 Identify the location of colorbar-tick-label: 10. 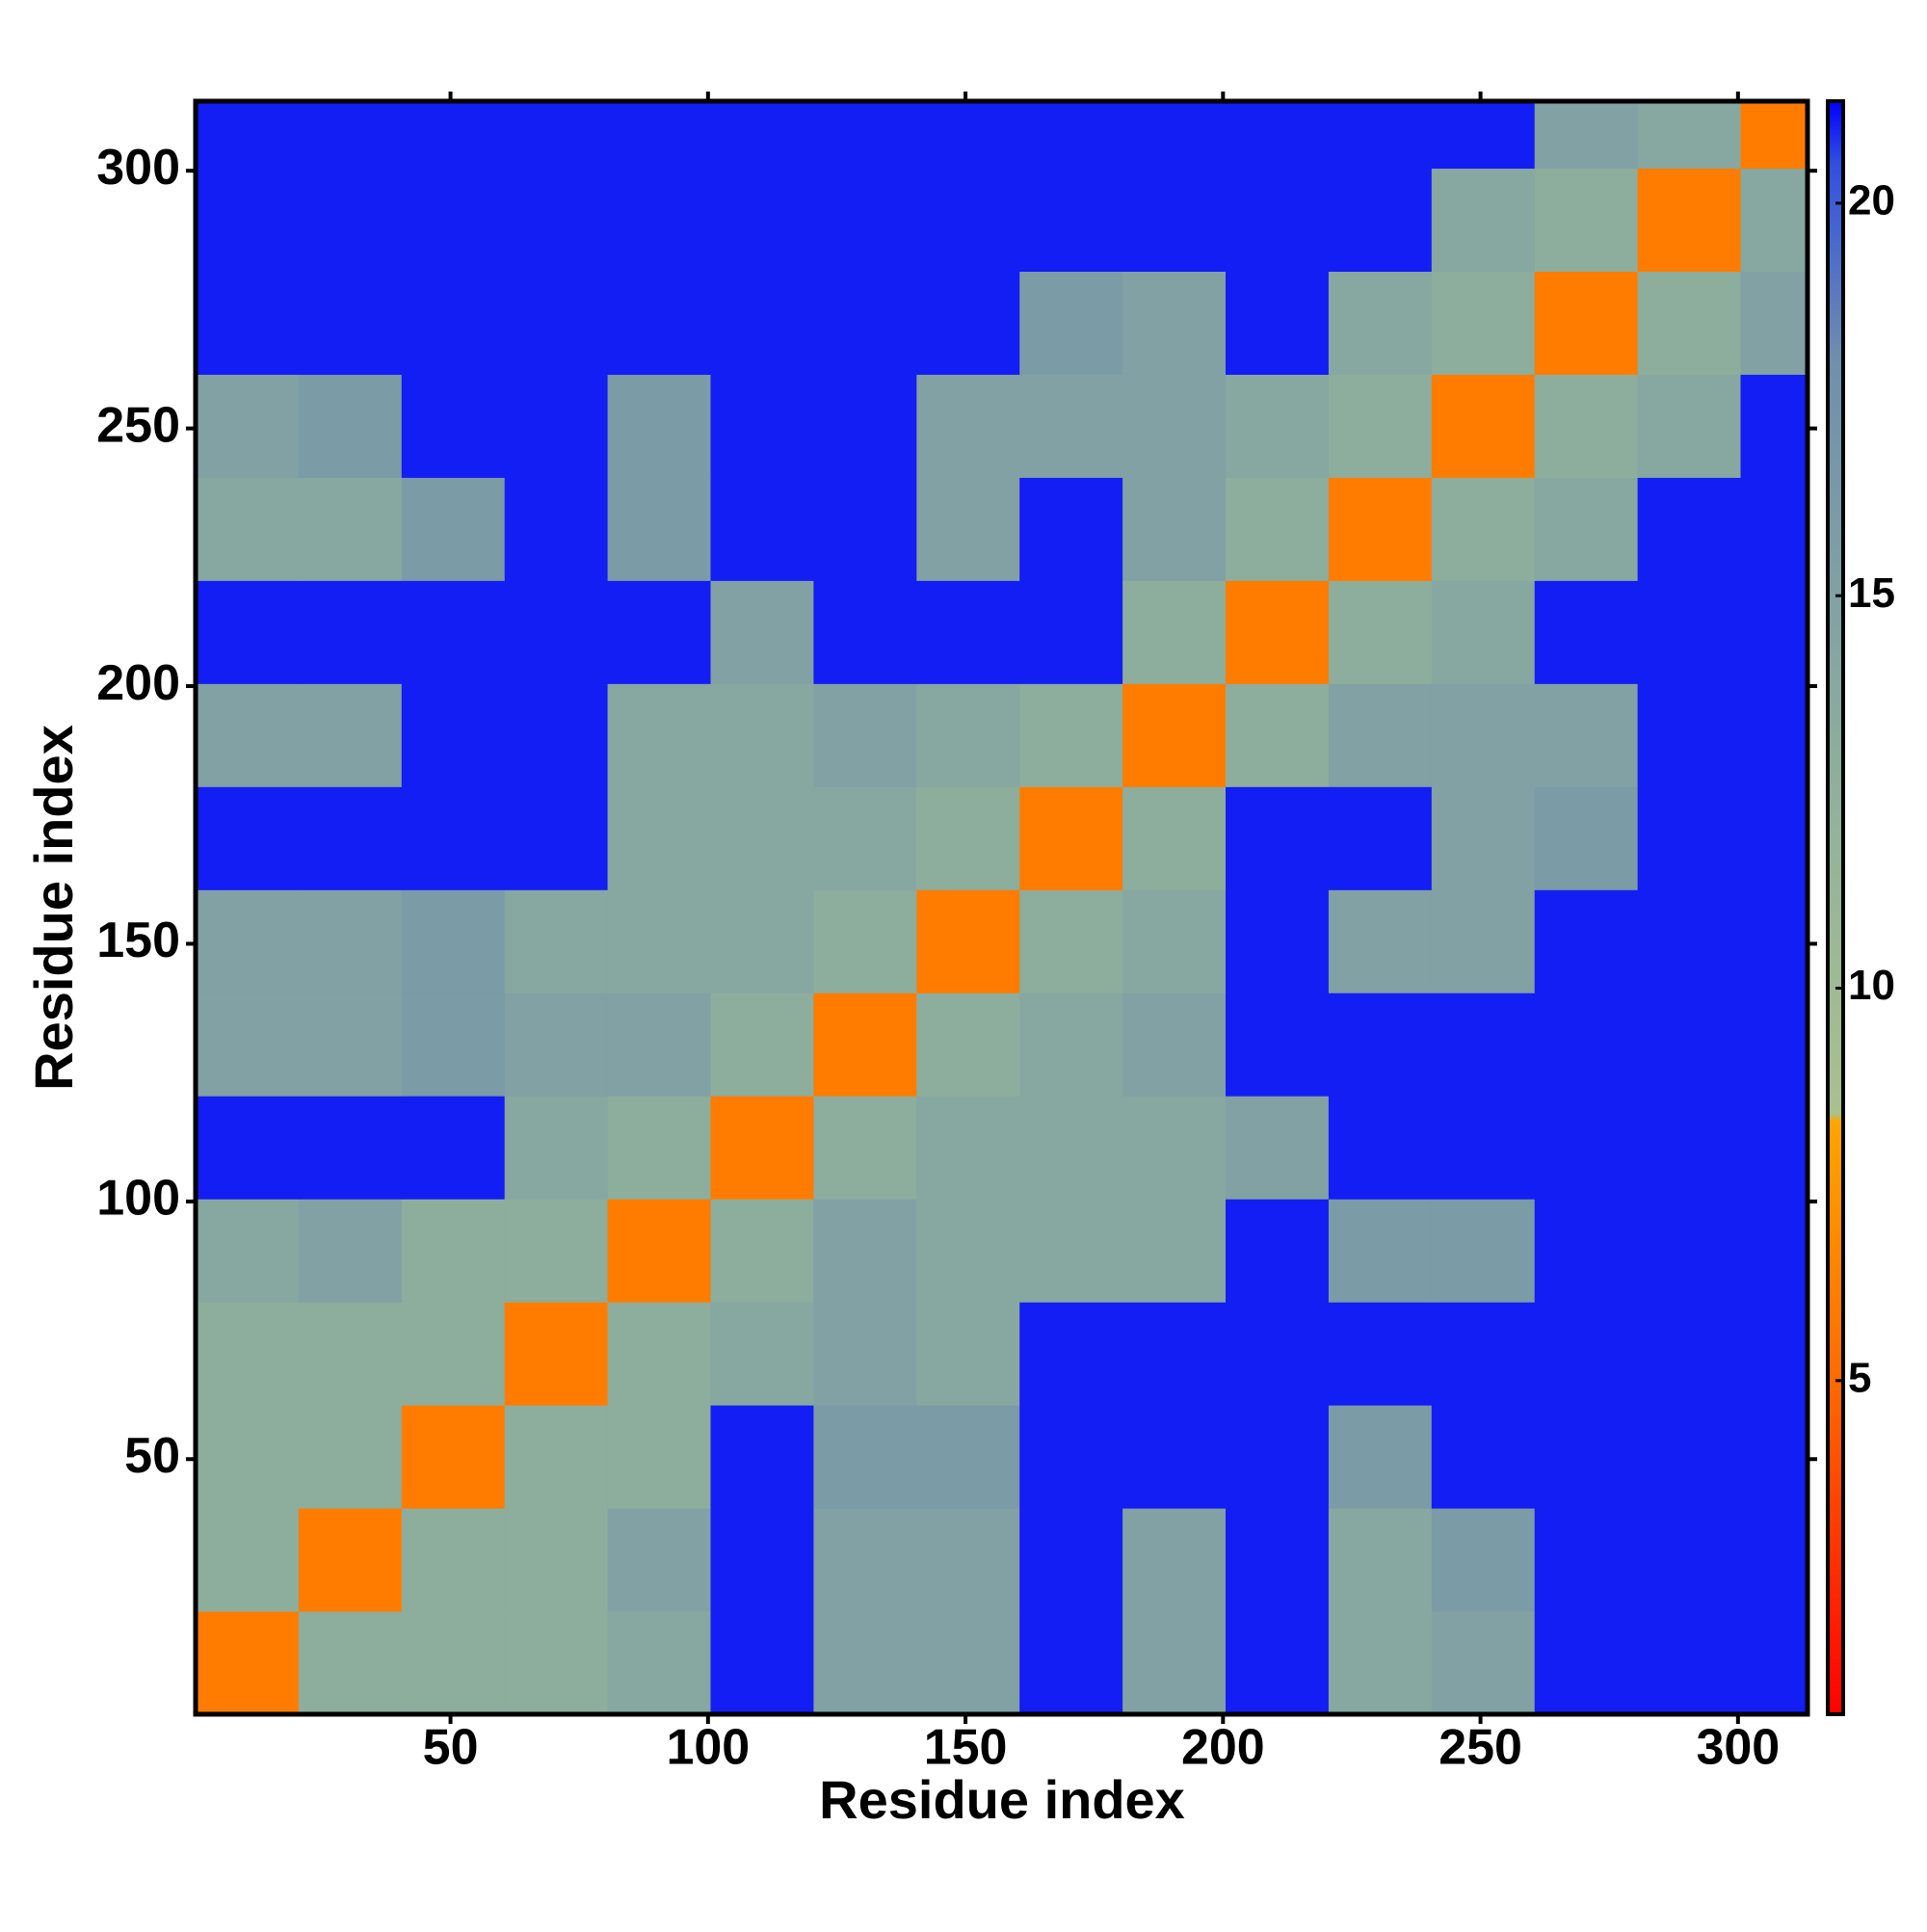
(1871, 985).